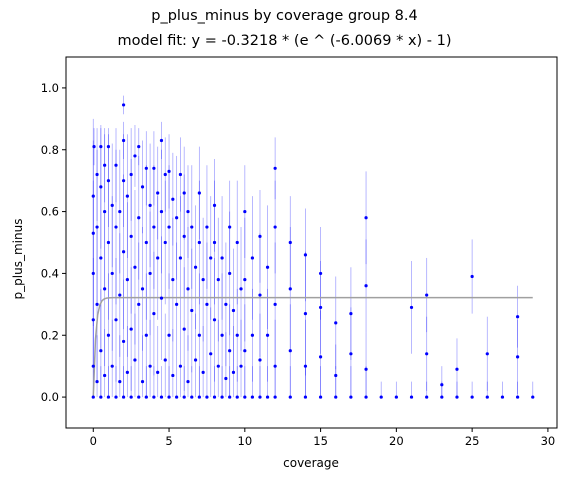  Describe the element at coordinates (472, 441) in the screenshot. I see `x-tick-label: 25` at that location.